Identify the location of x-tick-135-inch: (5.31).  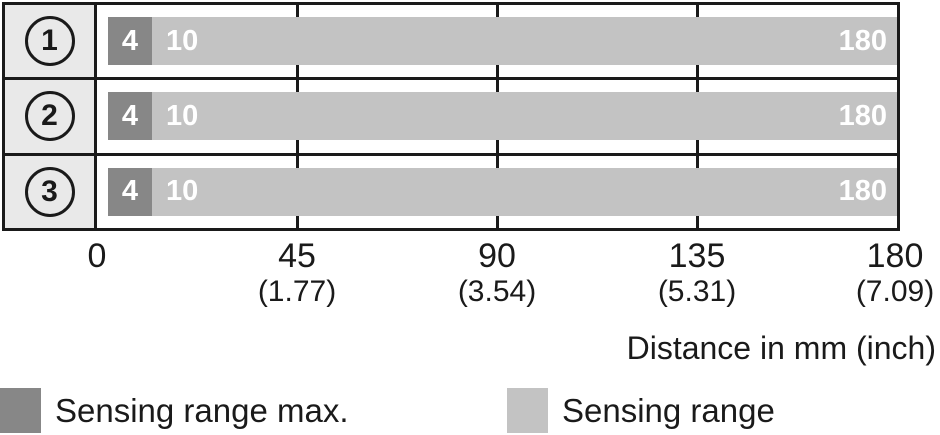
(697, 291).